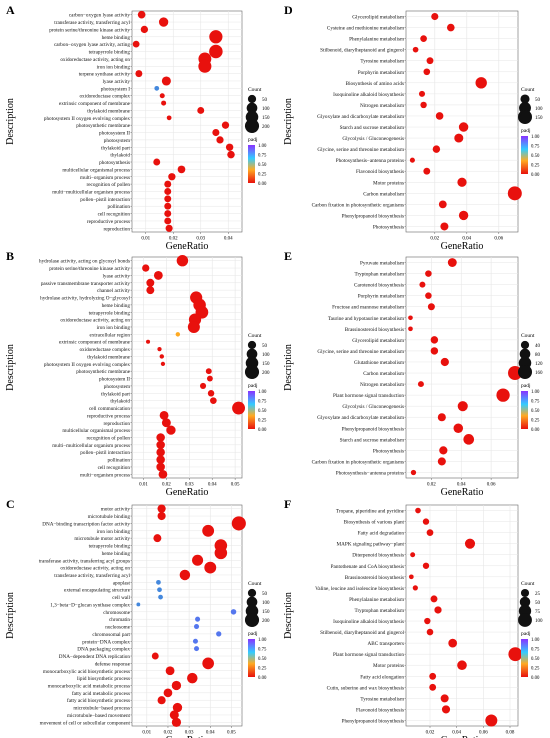 The height and width of the screenshot is (738, 550). Describe the element at coordinates (362, 633) in the screenshot. I see `term-label: Stilbenoid, diarylheptanoid and gingerol` at that location.